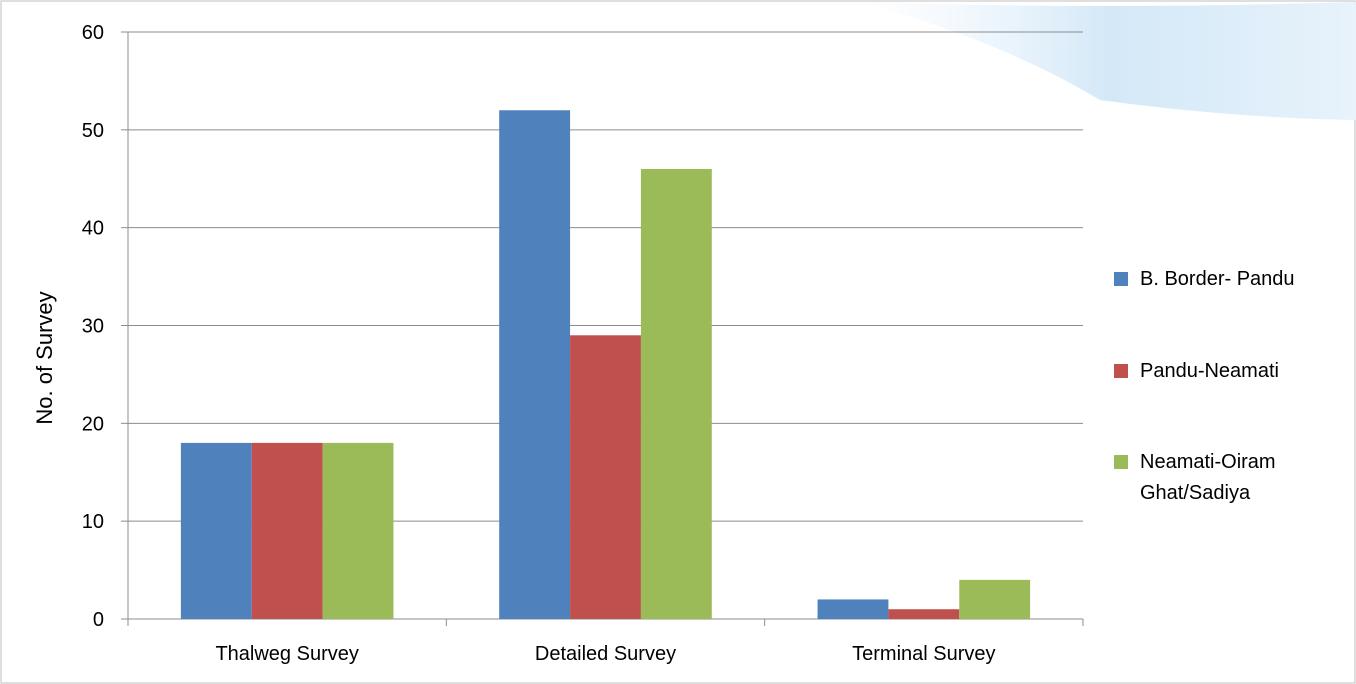  What do you see at coordinates (1195, 493) in the screenshot?
I see `legend-label: Ghat/Sadiya` at bounding box center [1195, 493].